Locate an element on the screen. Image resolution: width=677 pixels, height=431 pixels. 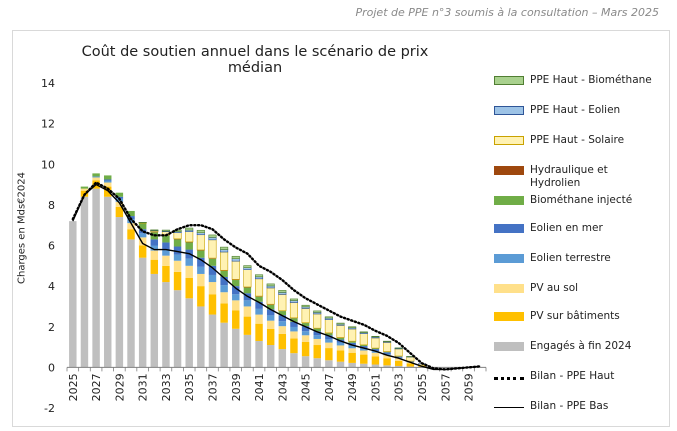
x-tick-label: 2027 is located at coordinates (96, 387).